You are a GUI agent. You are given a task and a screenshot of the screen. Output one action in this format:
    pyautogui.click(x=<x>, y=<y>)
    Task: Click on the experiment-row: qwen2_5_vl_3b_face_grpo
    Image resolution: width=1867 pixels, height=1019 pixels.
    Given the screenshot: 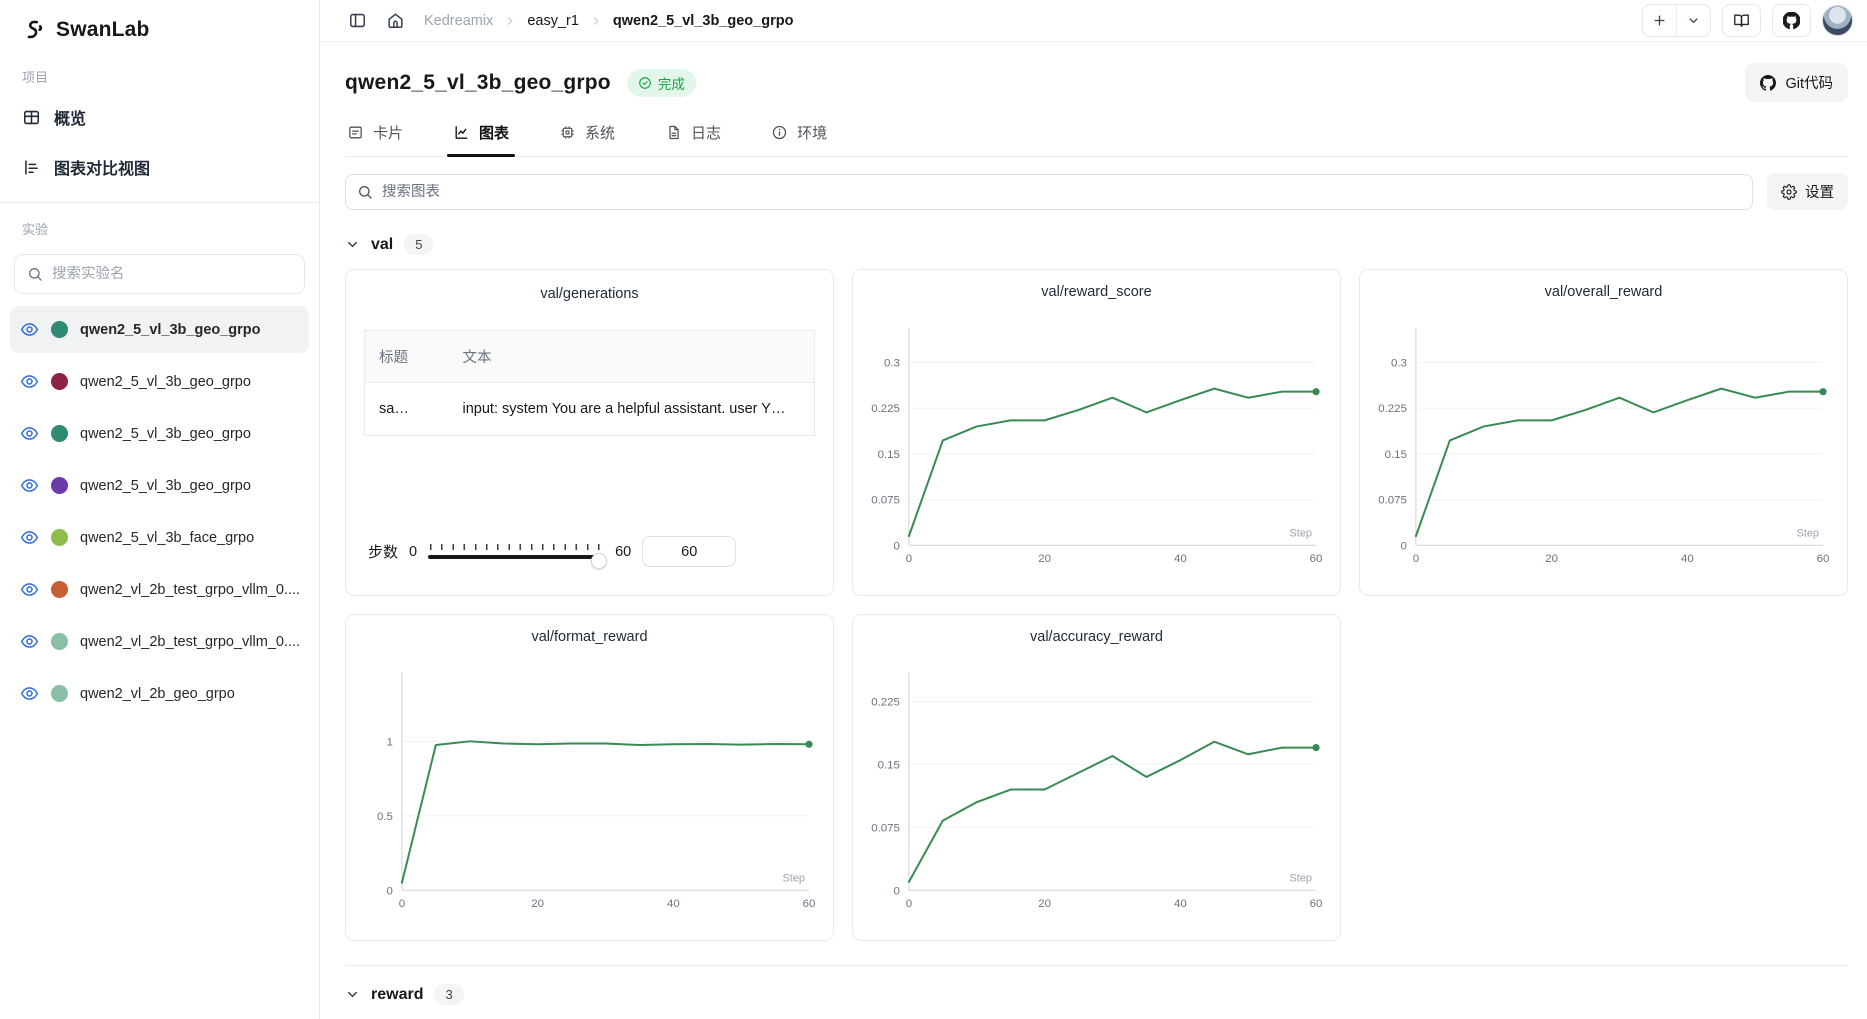 What is the action you would take?
    pyautogui.click(x=159, y=537)
    